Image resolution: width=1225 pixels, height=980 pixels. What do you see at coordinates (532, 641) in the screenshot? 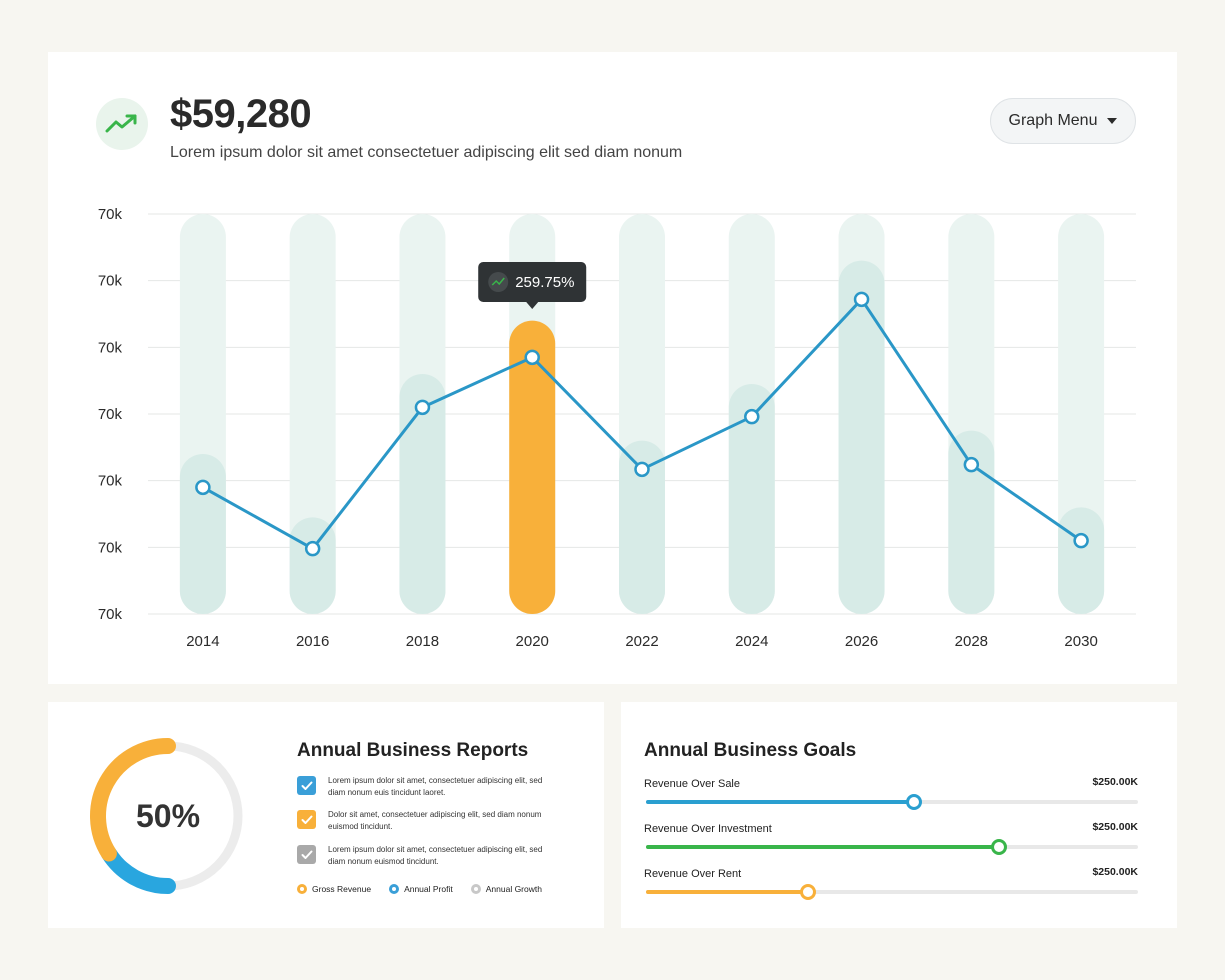
I see `x-tick-label: 2020` at bounding box center [532, 641].